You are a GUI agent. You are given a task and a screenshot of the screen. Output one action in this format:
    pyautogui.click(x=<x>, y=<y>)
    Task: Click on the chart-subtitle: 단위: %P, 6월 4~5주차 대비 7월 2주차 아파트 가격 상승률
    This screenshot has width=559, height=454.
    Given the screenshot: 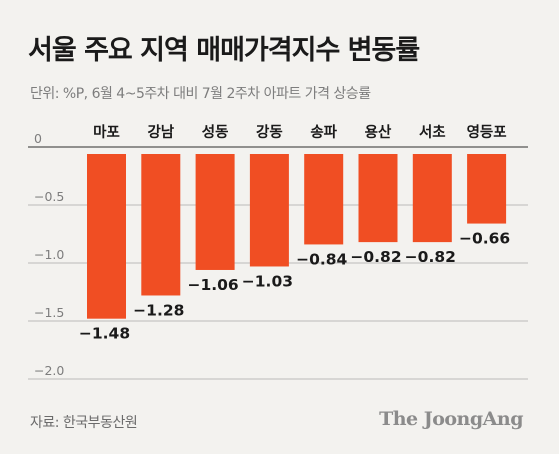 What is the action you would take?
    pyautogui.click(x=200, y=94)
    